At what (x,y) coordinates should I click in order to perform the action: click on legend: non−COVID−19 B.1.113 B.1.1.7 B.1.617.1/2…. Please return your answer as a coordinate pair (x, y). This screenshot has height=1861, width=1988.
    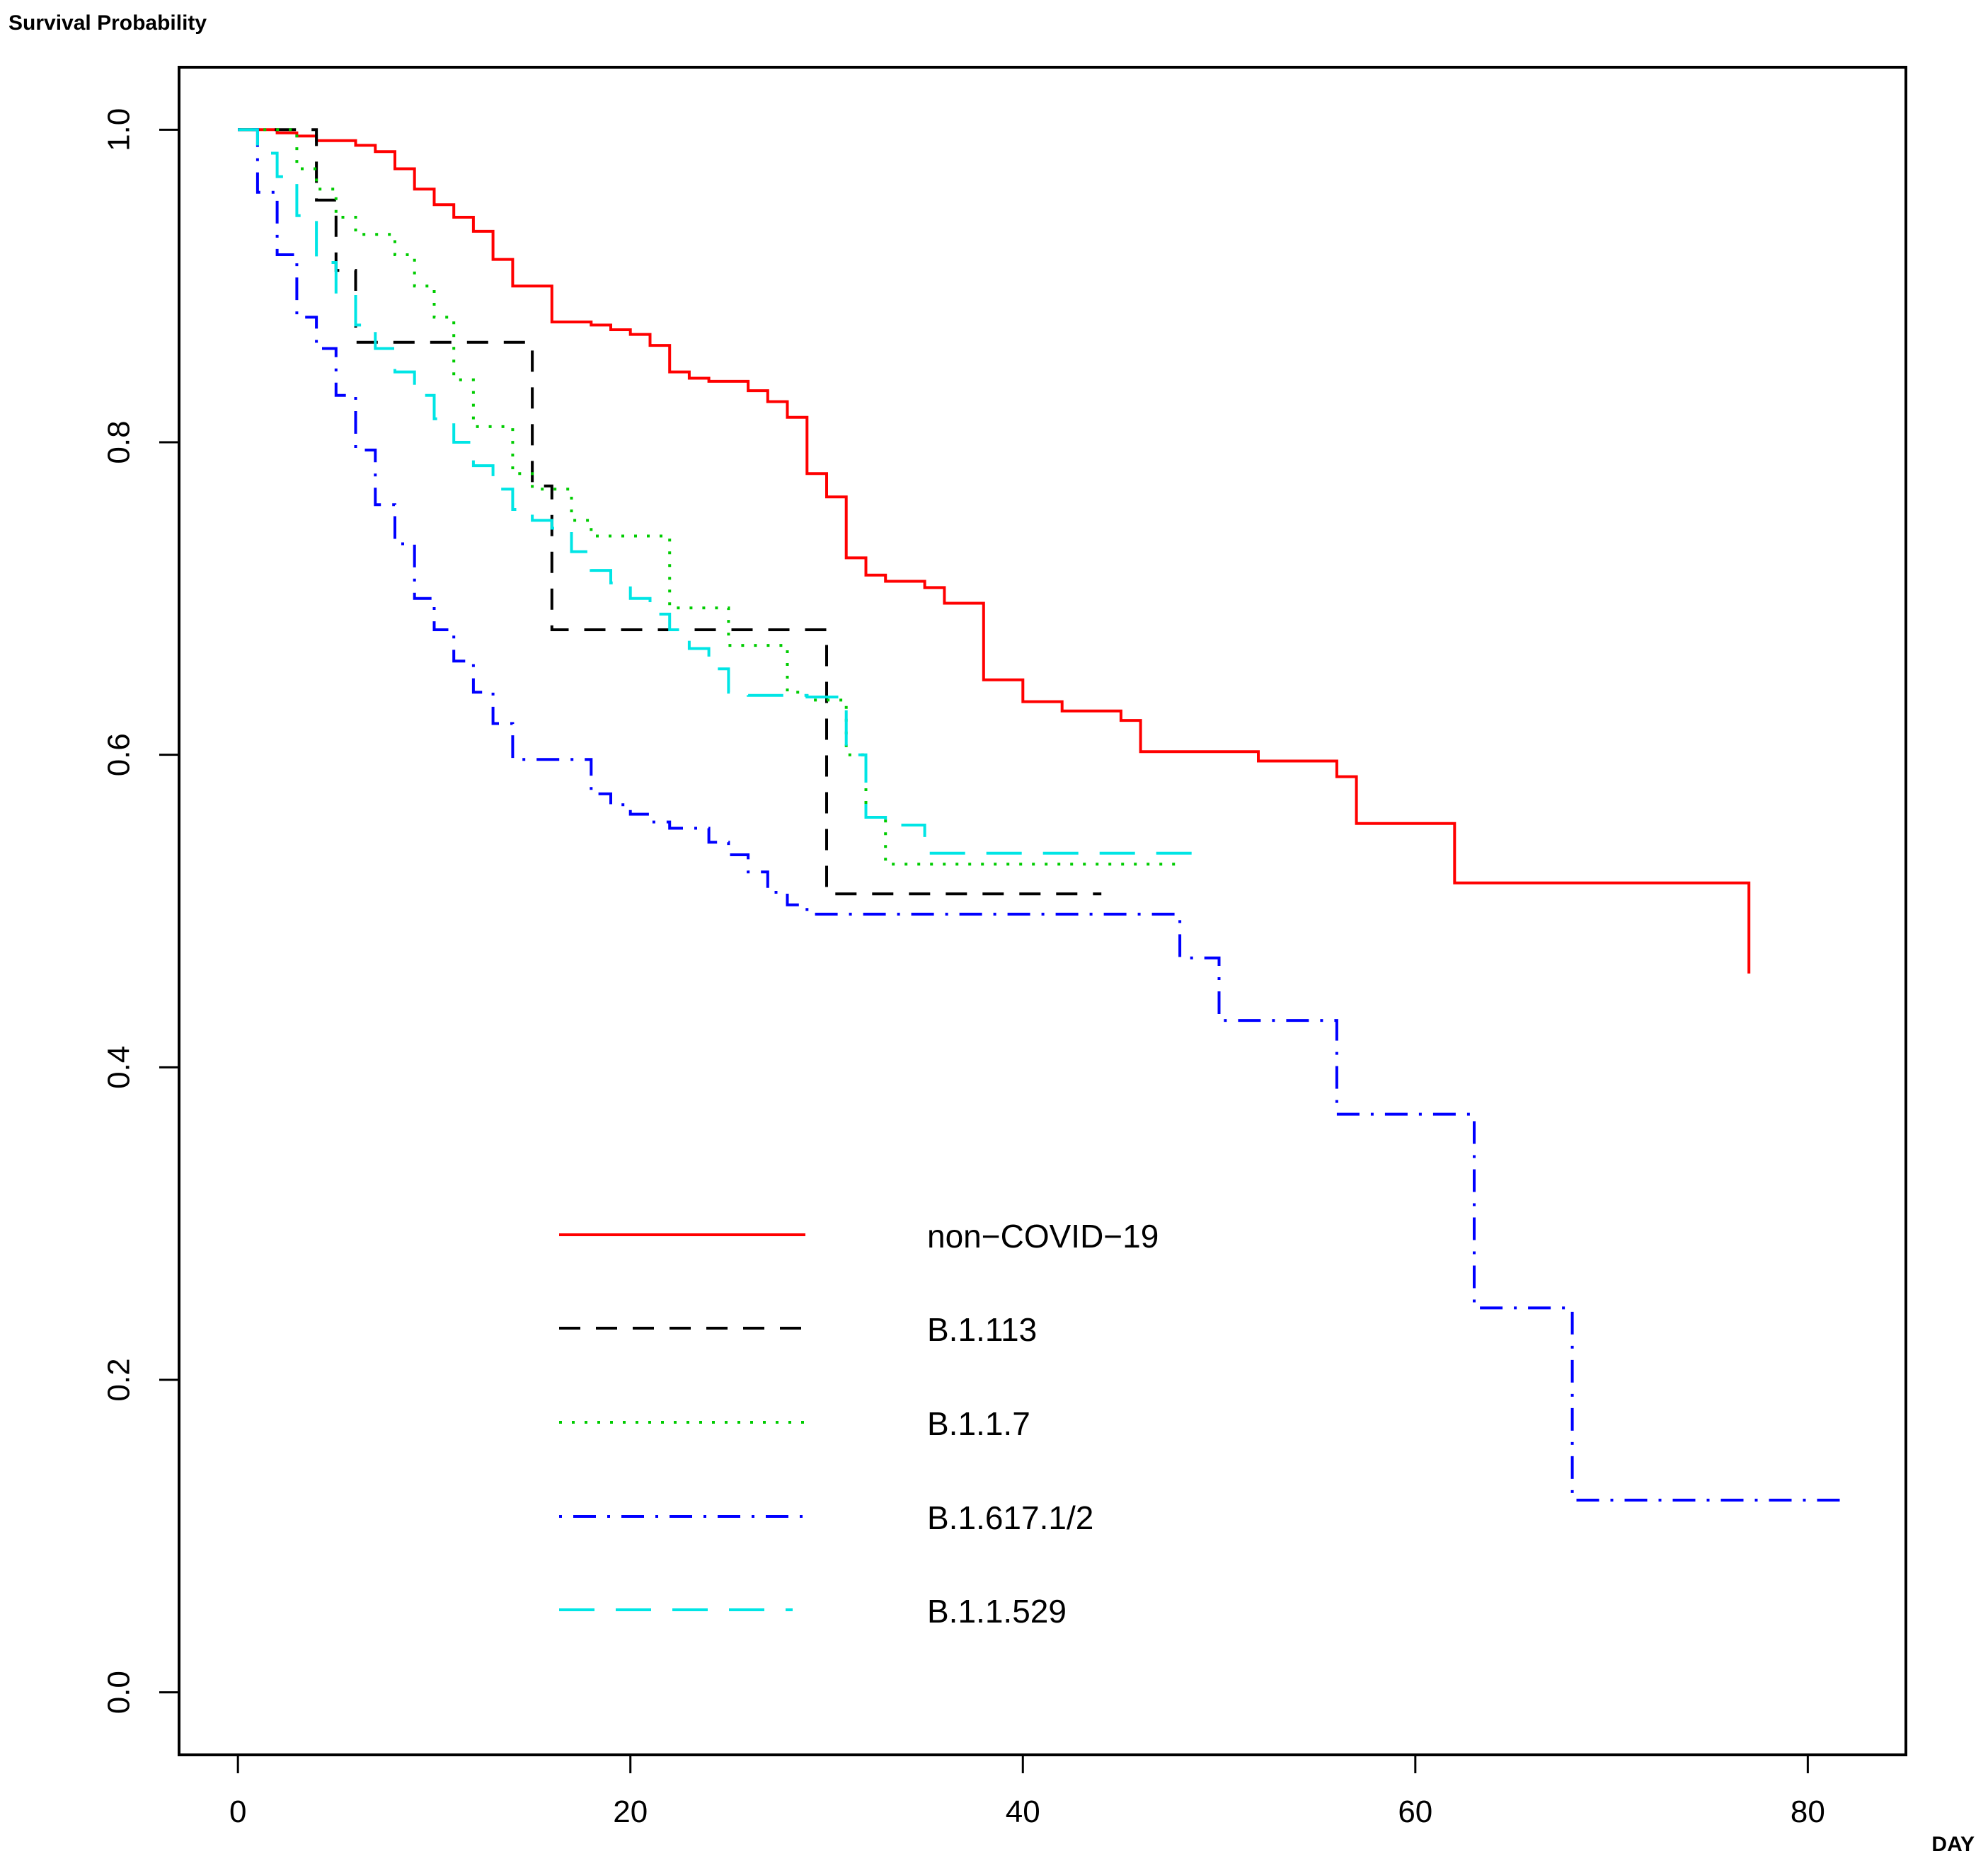
    Looking at the image, I should click on (859, 1424).